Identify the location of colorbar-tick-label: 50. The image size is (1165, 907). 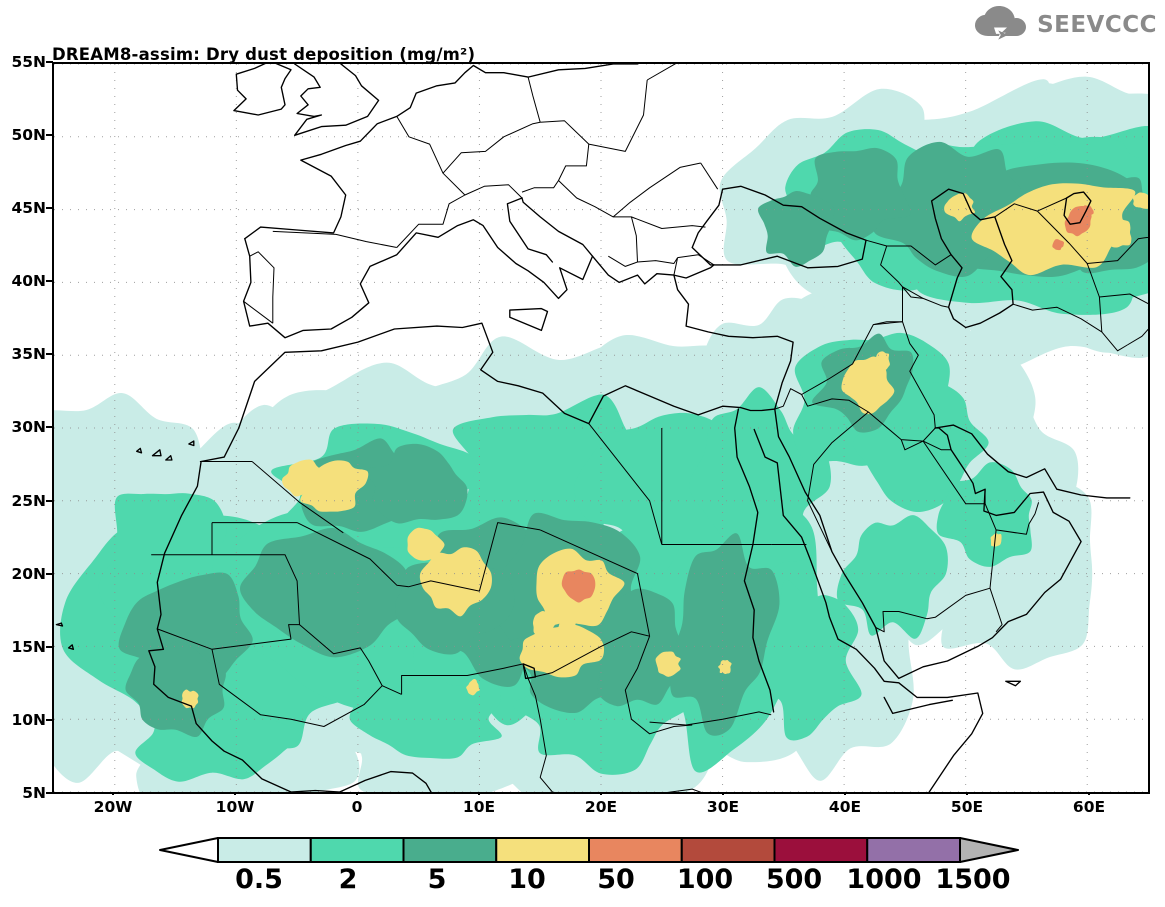
(616, 879).